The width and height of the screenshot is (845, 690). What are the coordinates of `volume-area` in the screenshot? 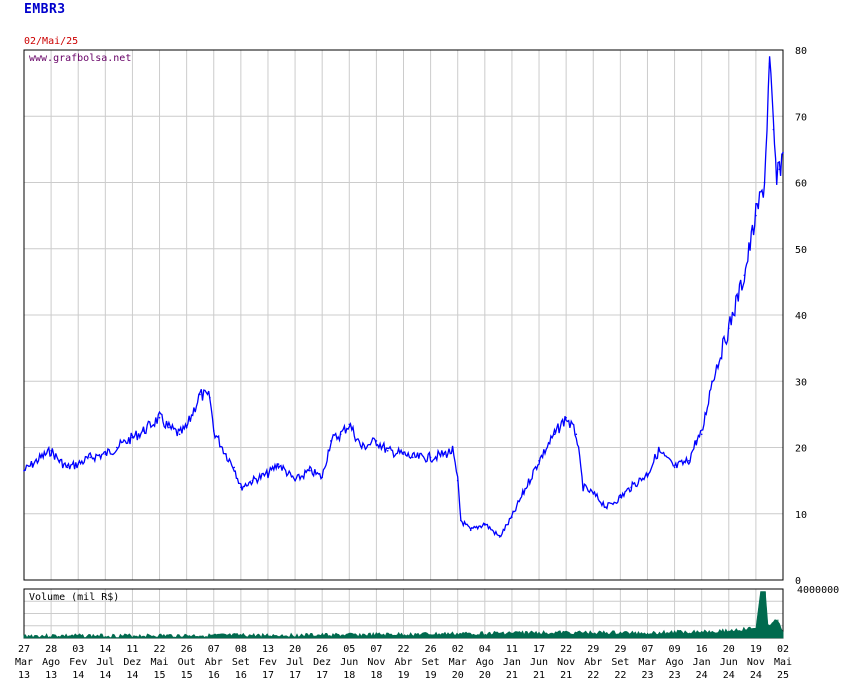 It's located at (403, 615).